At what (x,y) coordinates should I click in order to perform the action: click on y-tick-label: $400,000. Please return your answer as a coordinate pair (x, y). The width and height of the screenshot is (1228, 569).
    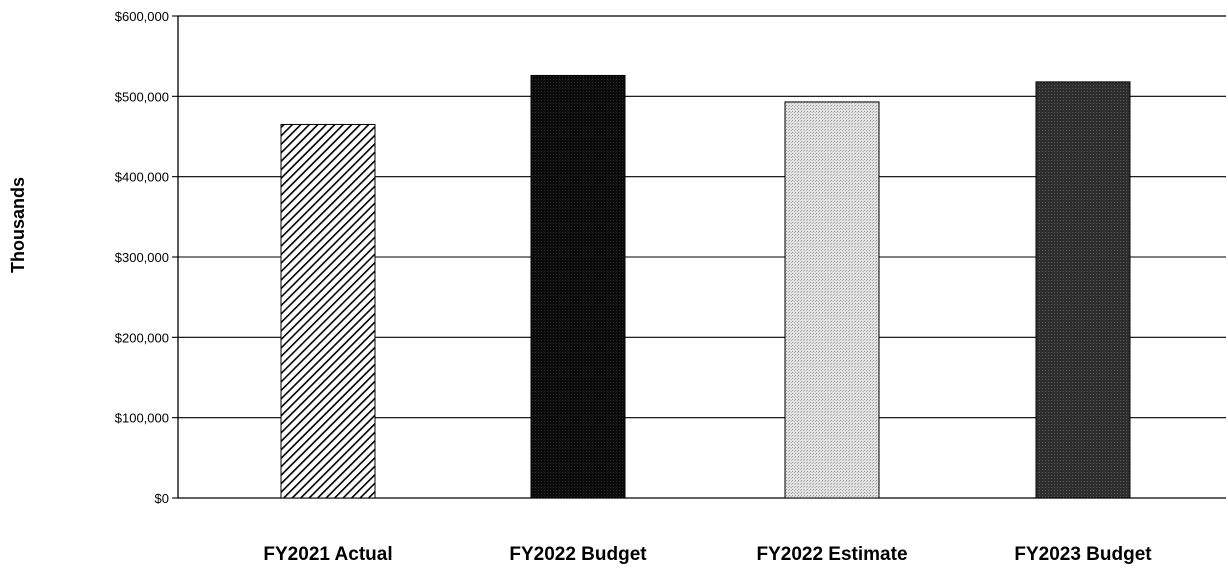
    Looking at the image, I should click on (142, 177).